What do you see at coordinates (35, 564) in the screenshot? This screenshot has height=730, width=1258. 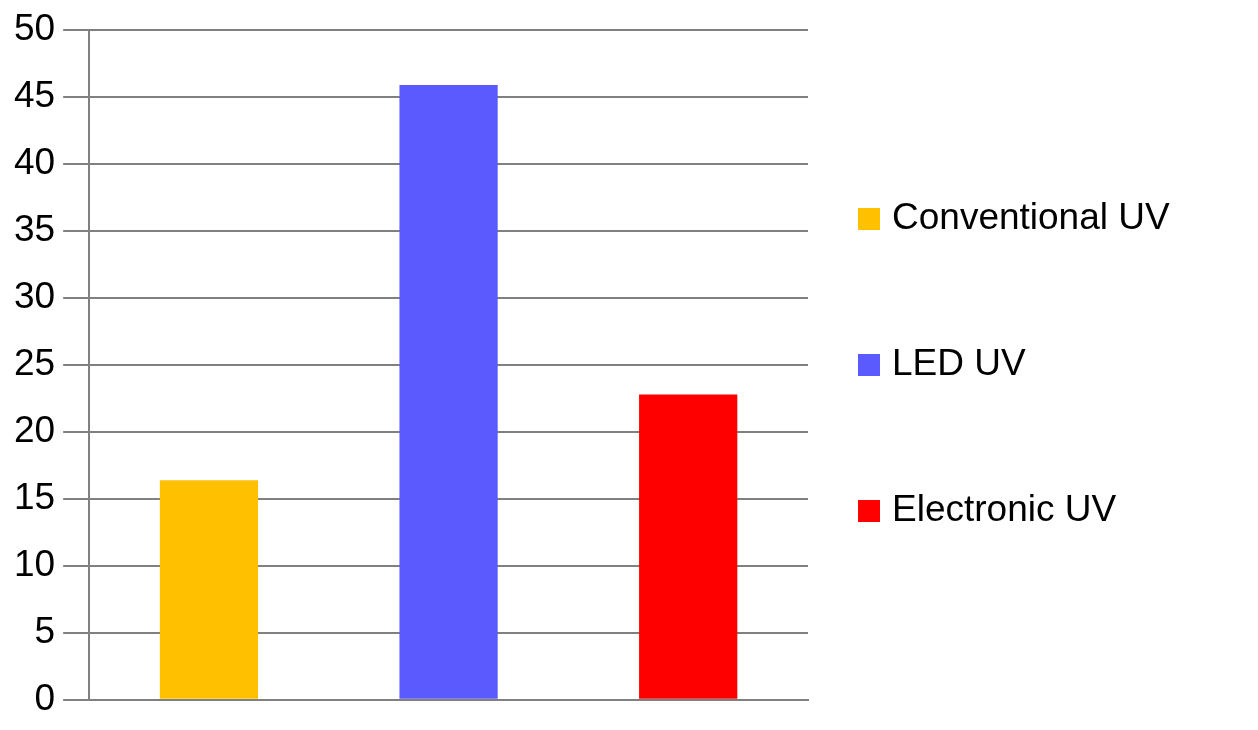 I see `y-tick-label: 10` at bounding box center [35, 564].